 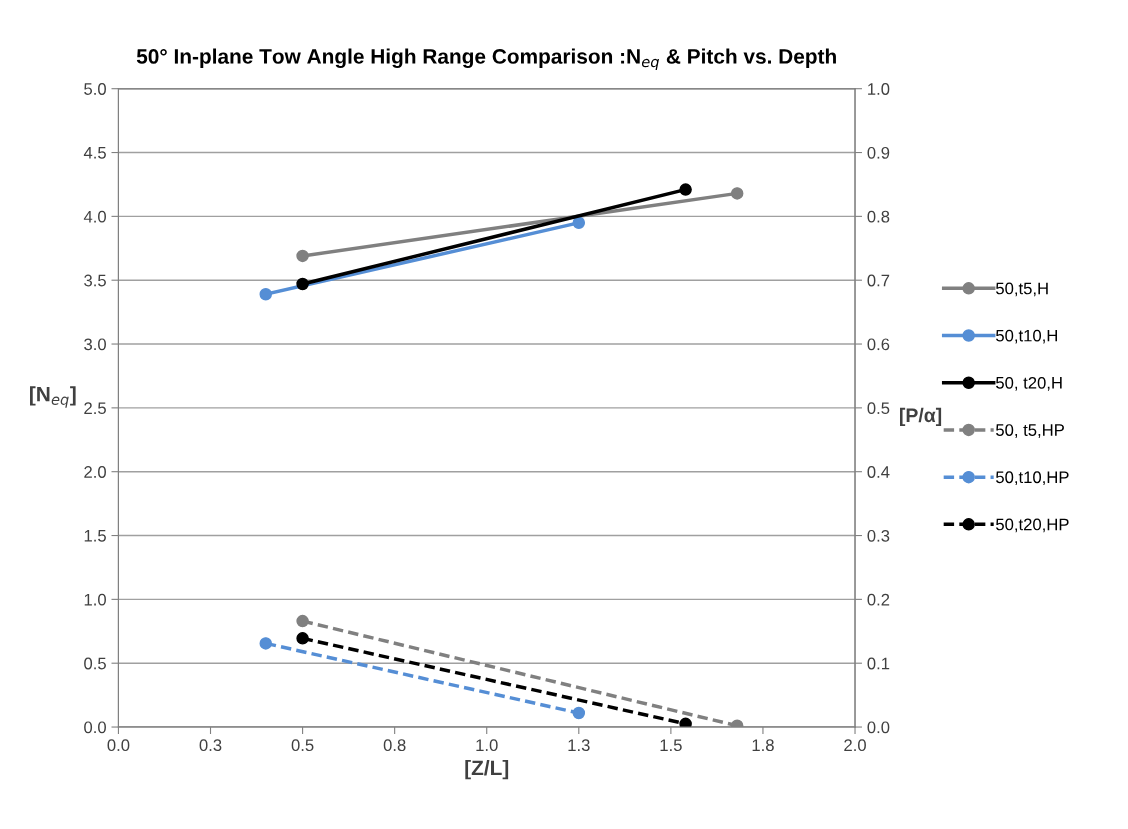 What do you see at coordinates (210, 745) in the screenshot?
I see `x-tick-label: 0.3` at bounding box center [210, 745].